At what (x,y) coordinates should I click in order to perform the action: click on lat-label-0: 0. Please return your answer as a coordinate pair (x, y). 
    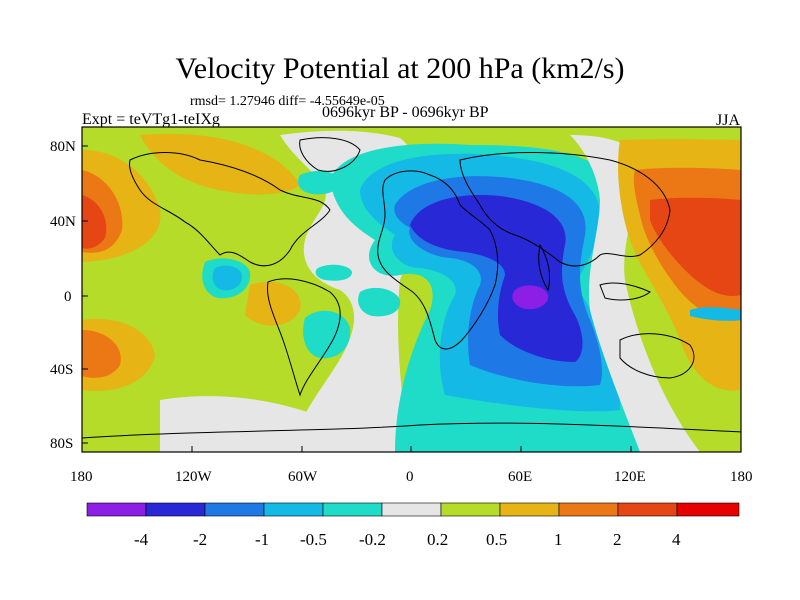
    Looking at the image, I should click on (68, 297).